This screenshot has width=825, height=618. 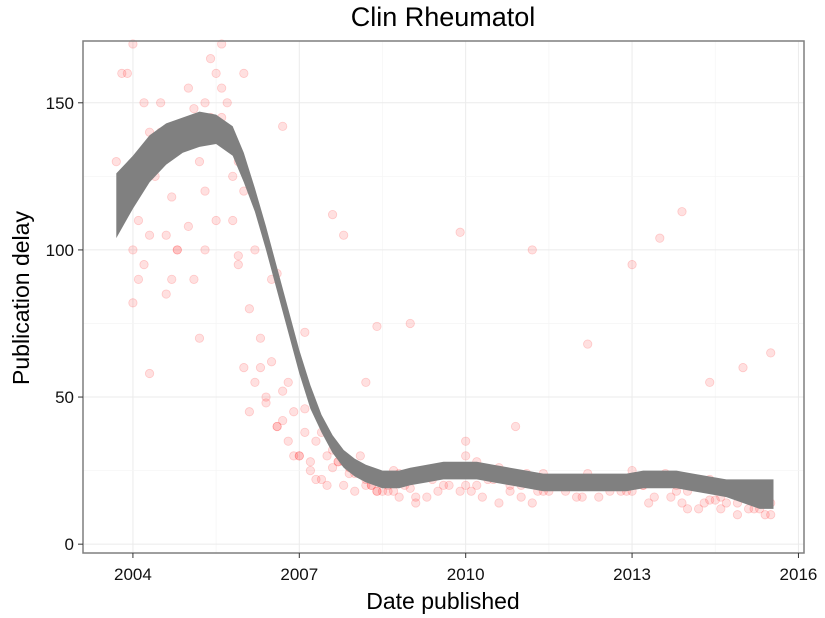 I want to click on x-tick-label: 2016, so click(x=799, y=574).